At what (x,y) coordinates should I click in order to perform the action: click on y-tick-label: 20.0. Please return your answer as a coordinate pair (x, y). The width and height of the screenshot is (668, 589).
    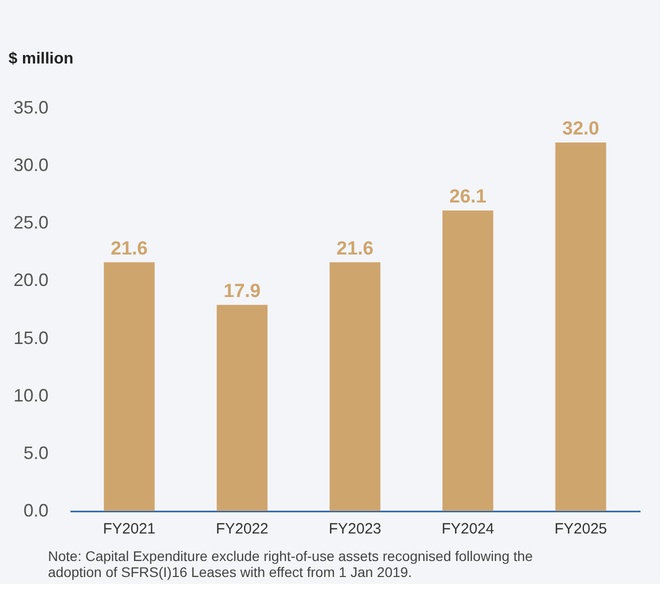
    Looking at the image, I should click on (30, 280).